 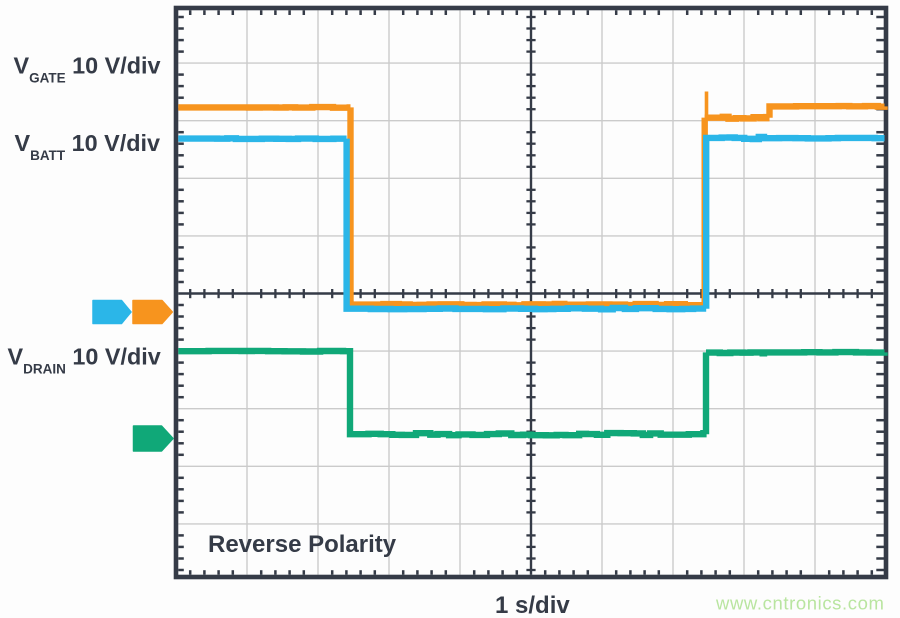 I want to click on svg-text: 1 s/div, so click(x=532, y=605).